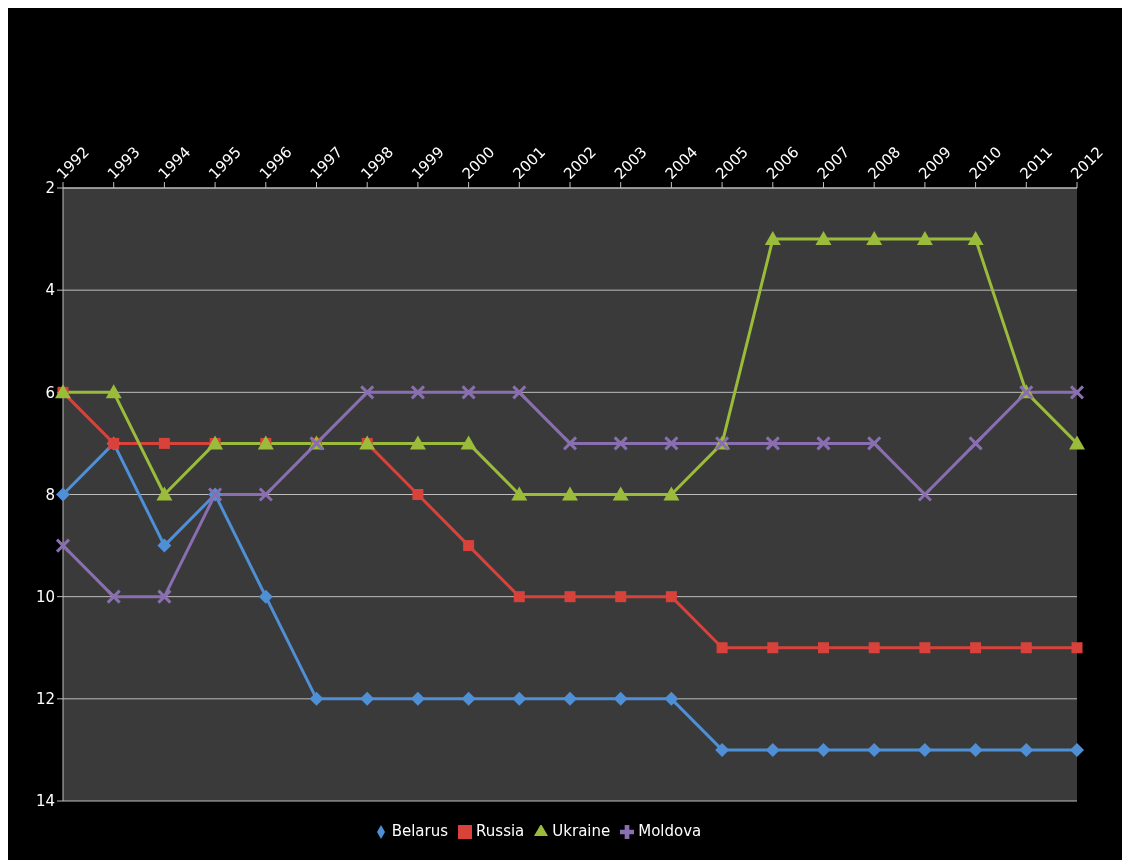 The height and width of the screenshot is (868, 1130). Describe the element at coordinates (50, 392) in the screenshot. I see `y-tick-label: 6` at that location.